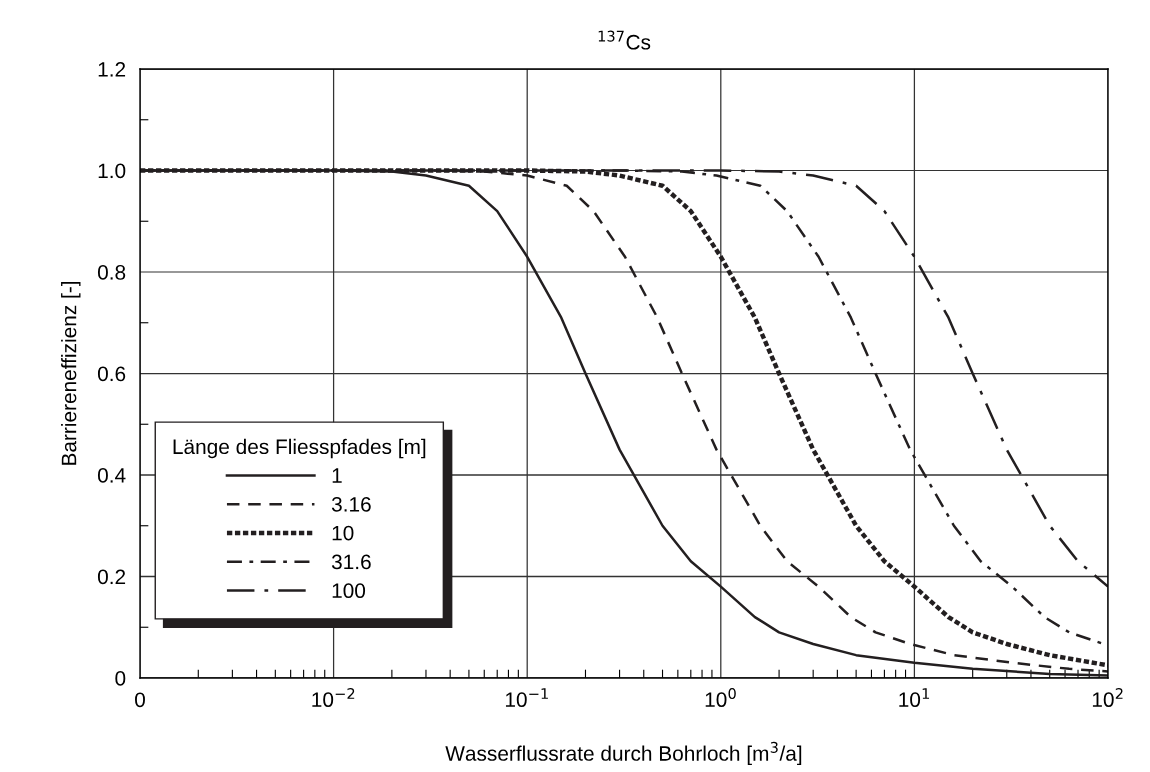 Image resolution: width=1150 pixels, height=772 pixels. What do you see at coordinates (623, 753) in the screenshot?
I see `x-axis-title: Wasserflussrate durch Bohrloch [m$^{3}$/a]` at bounding box center [623, 753].